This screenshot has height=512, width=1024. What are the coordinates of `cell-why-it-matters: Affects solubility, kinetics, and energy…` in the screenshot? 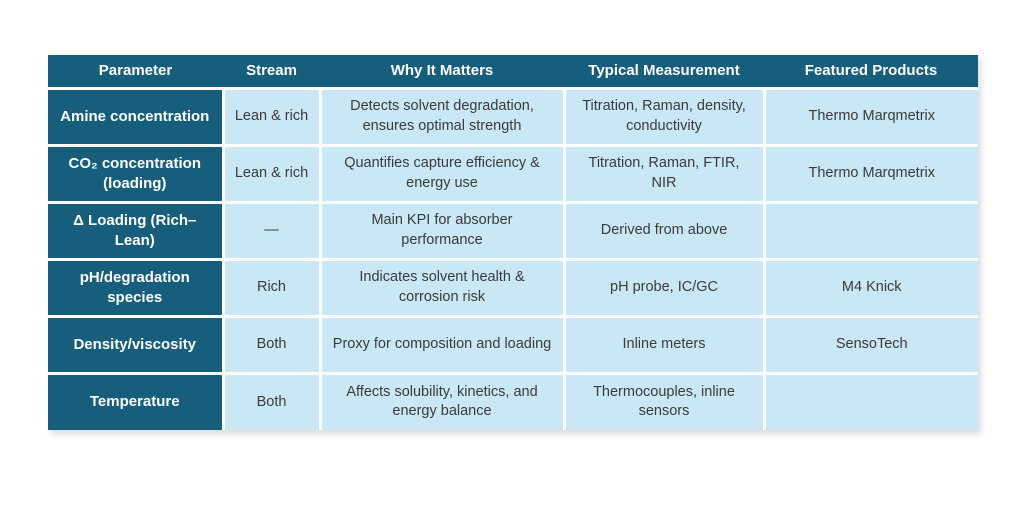 It's located at (442, 400).